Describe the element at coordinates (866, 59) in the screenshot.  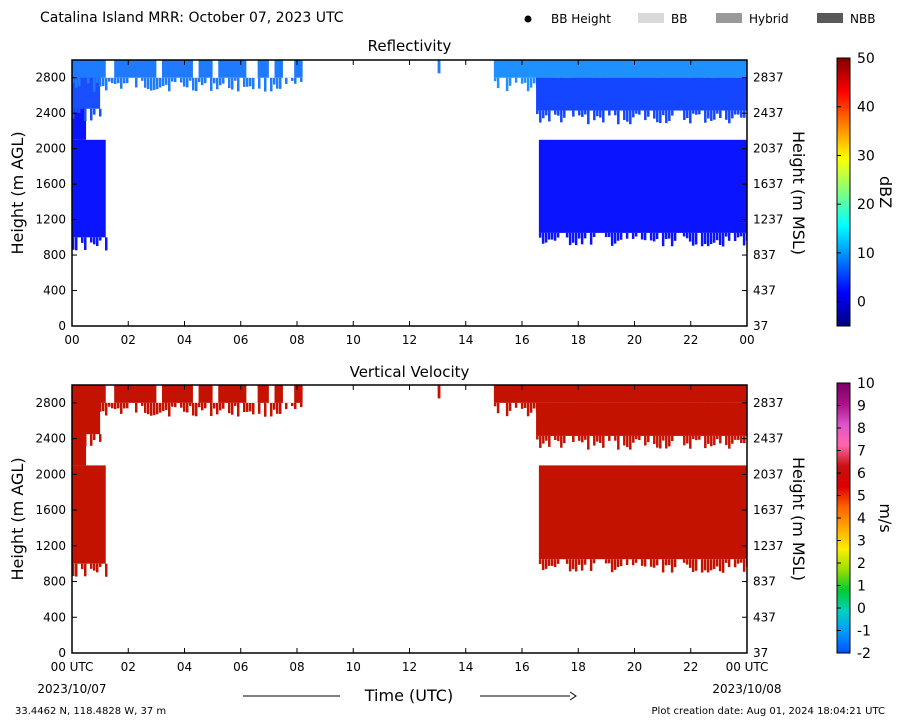
I see `colorbar-tick-label: 50` at that location.